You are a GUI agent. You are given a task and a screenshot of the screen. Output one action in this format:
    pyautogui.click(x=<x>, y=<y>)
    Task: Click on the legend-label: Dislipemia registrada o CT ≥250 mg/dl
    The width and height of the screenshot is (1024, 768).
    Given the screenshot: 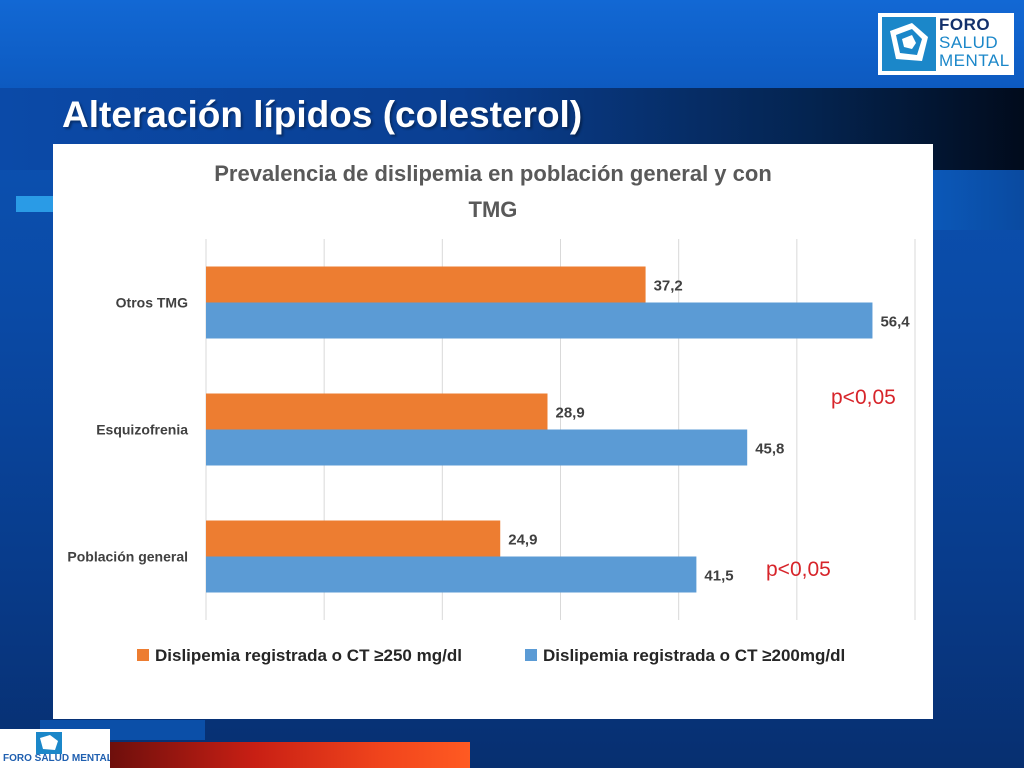 What is the action you would take?
    pyautogui.click(x=308, y=655)
    